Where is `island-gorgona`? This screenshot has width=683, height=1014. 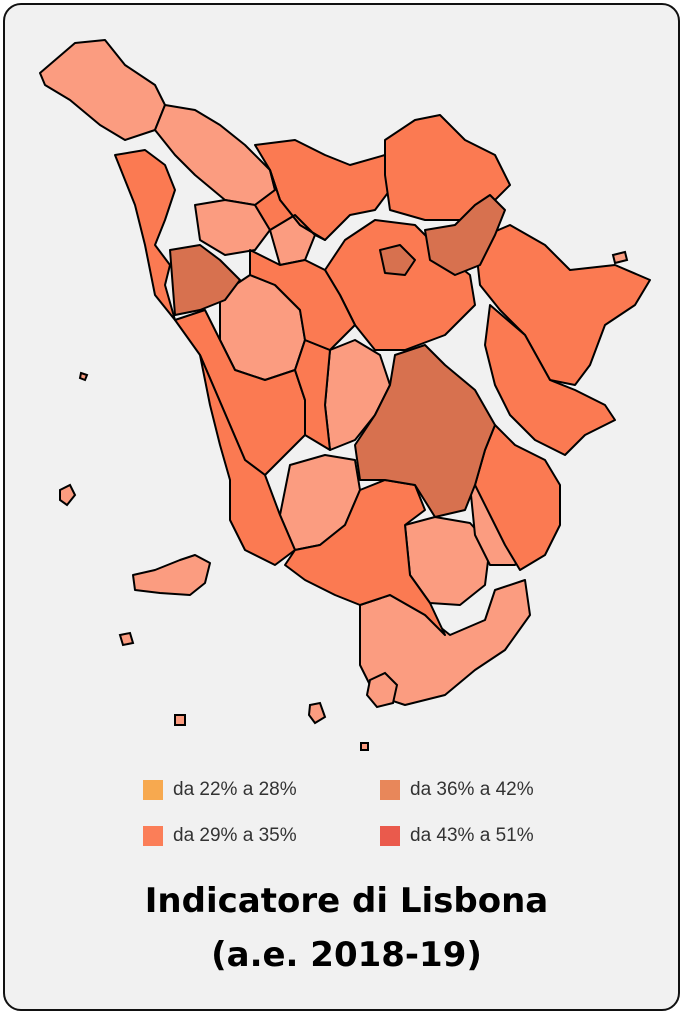
island-gorgona is located at coordinates (83, 376).